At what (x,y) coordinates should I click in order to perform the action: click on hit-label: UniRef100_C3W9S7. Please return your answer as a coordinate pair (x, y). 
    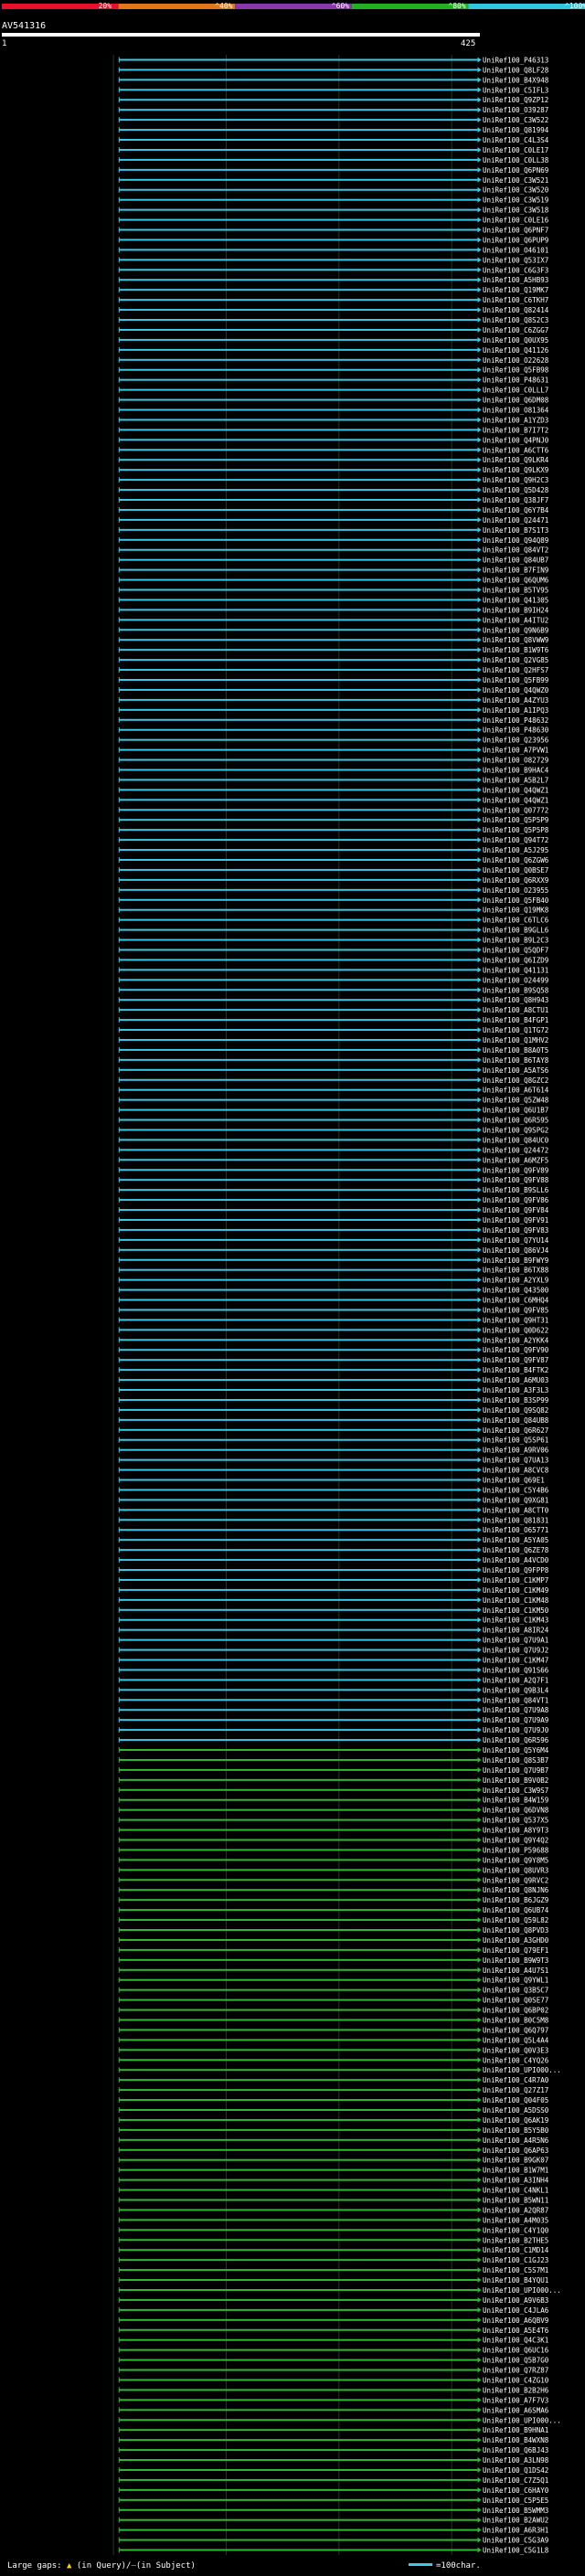
    Looking at the image, I should click on (515, 1790).